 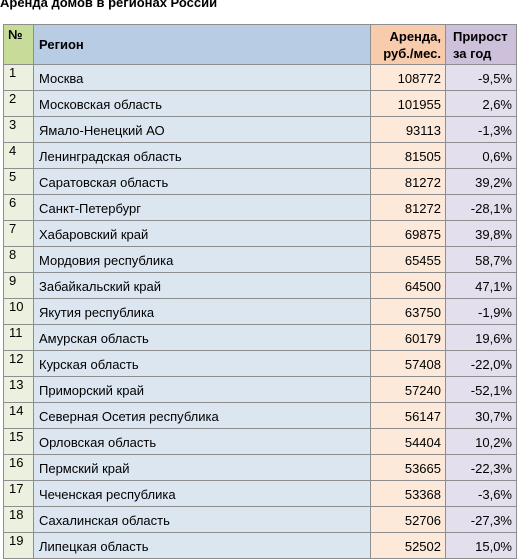 I want to click on row-num-cell: 9, so click(x=18, y=285).